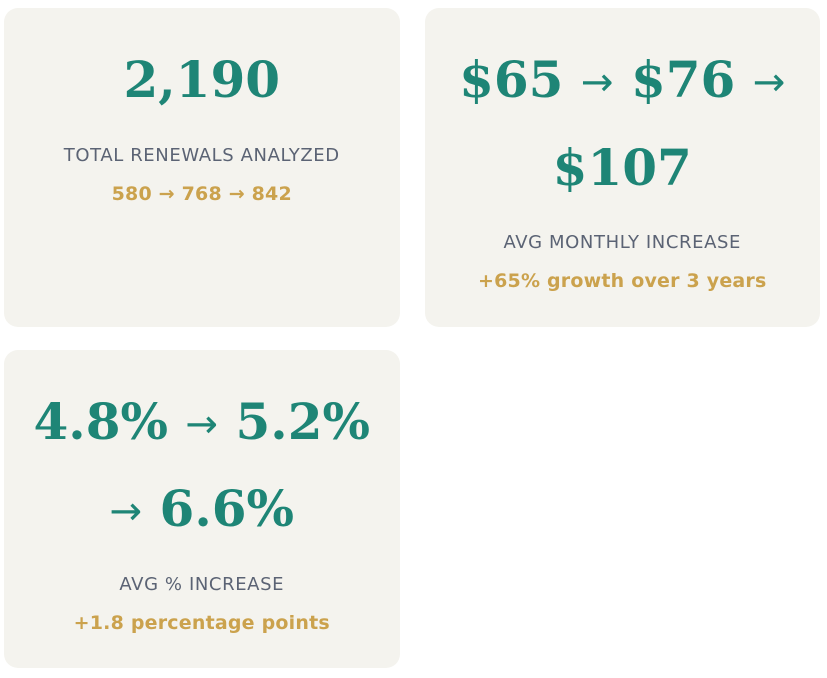 This screenshot has width=827, height=678. I want to click on stat-value-line: $107, so click(622, 167).